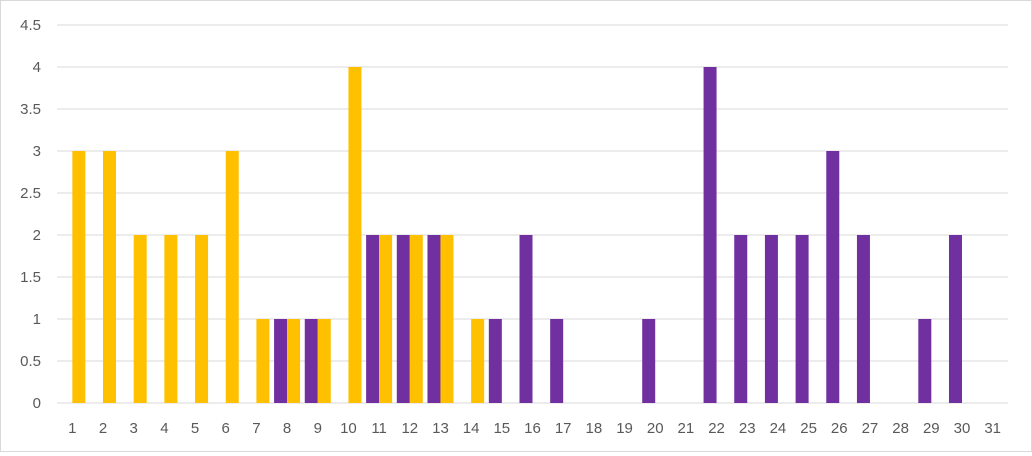  I want to click on x-tick-label: 24, so click(778, 428).